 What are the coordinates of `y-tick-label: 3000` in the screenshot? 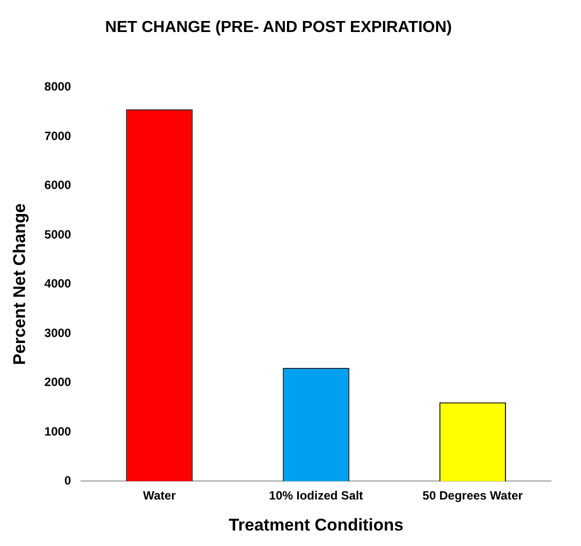 It's located at (58, 333).